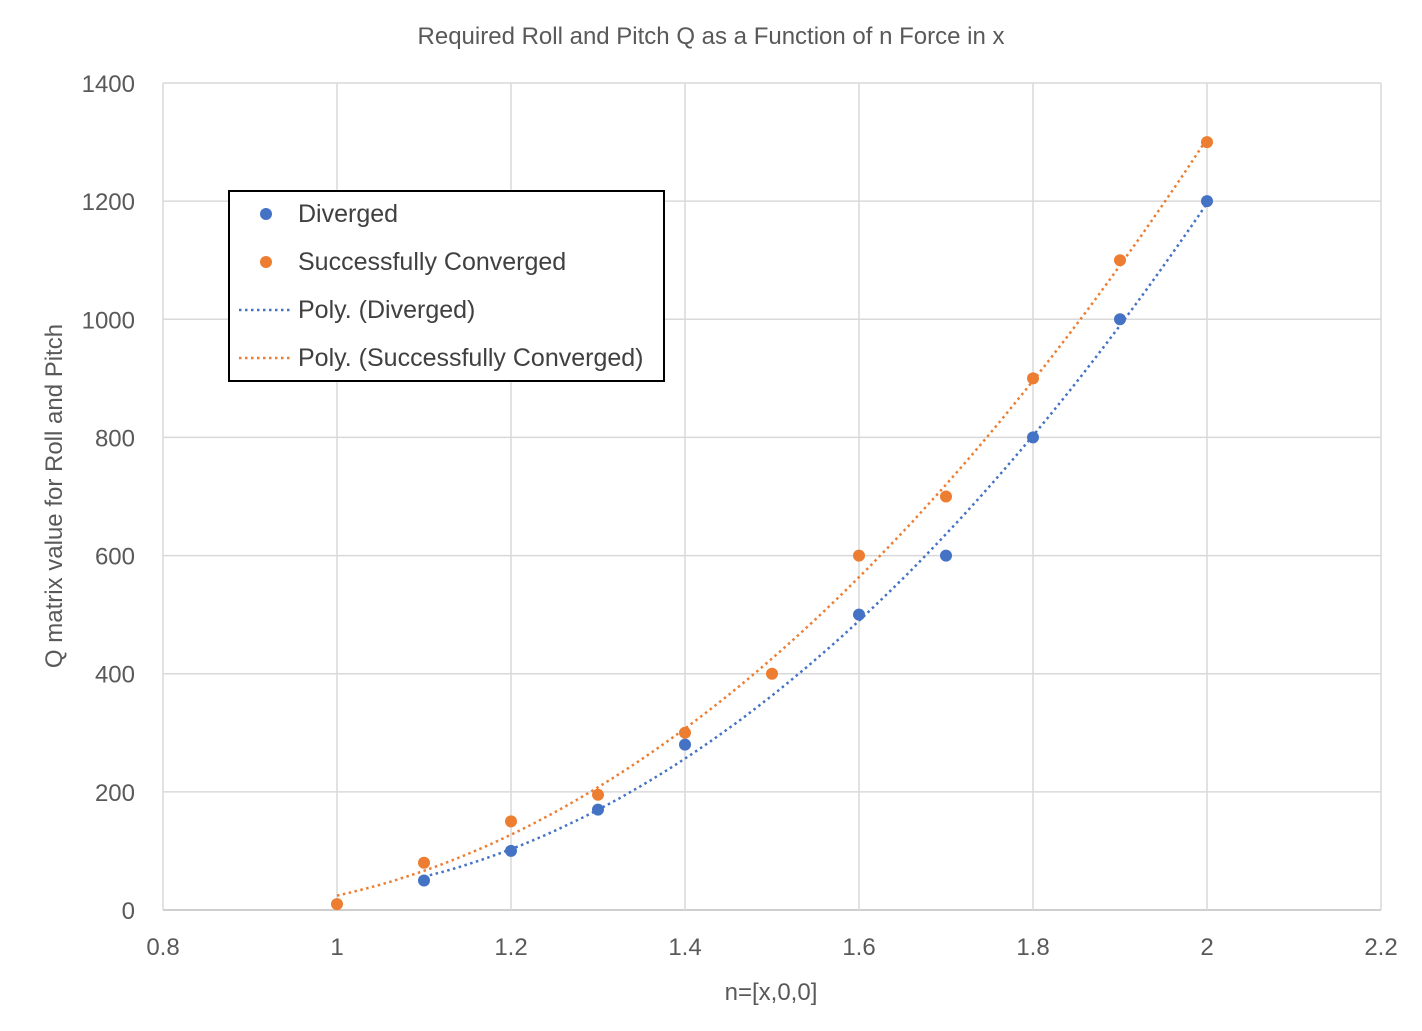  Describe the element at coordinates (162, 947) in the screenshot. I see `x-tick-label: 0.8` at that location.